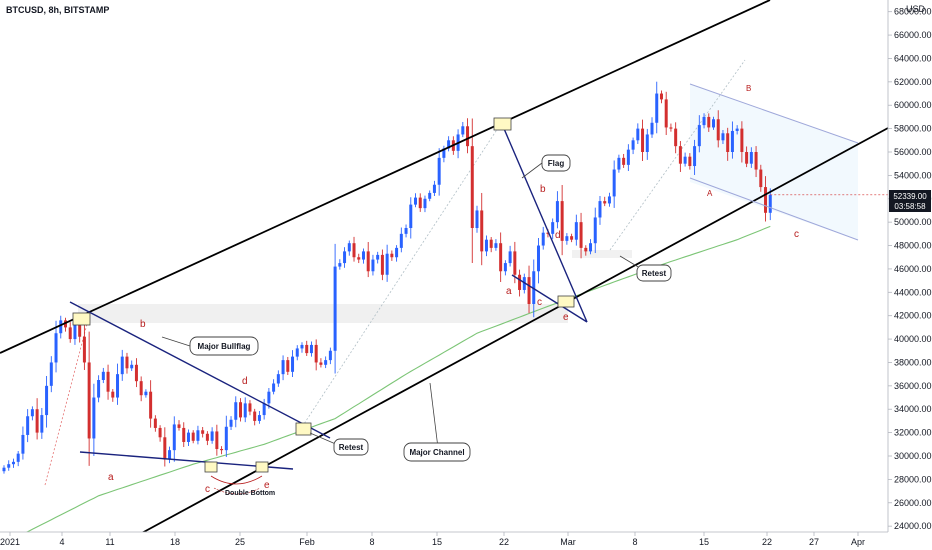 The height and width of the screenshot is (550, 932). Describe the element at coordinates (436, 452) in the screenshot. I see `callout-channel: Major Channel` at that location.